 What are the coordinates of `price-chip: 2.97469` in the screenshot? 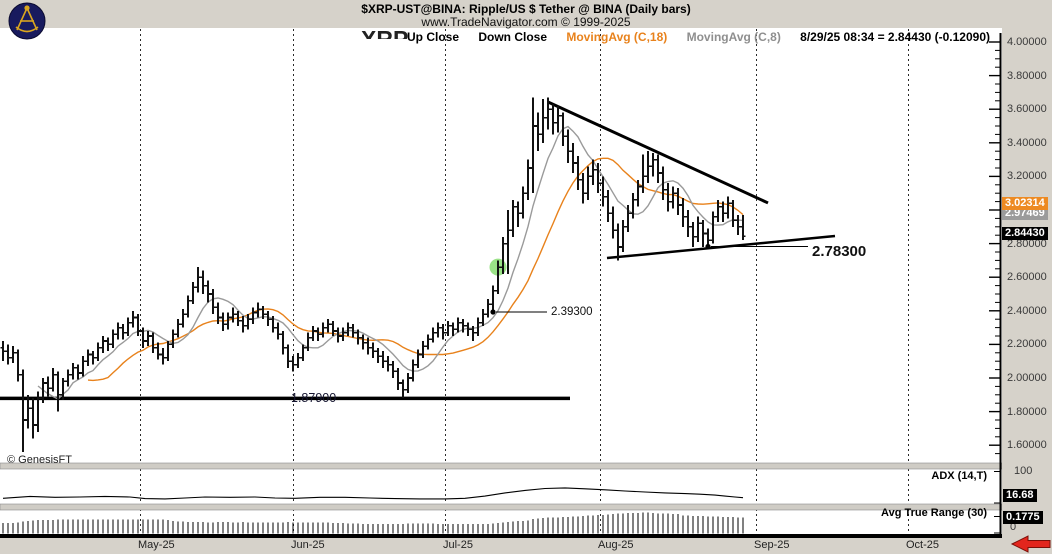 It's located at (1025, 213).